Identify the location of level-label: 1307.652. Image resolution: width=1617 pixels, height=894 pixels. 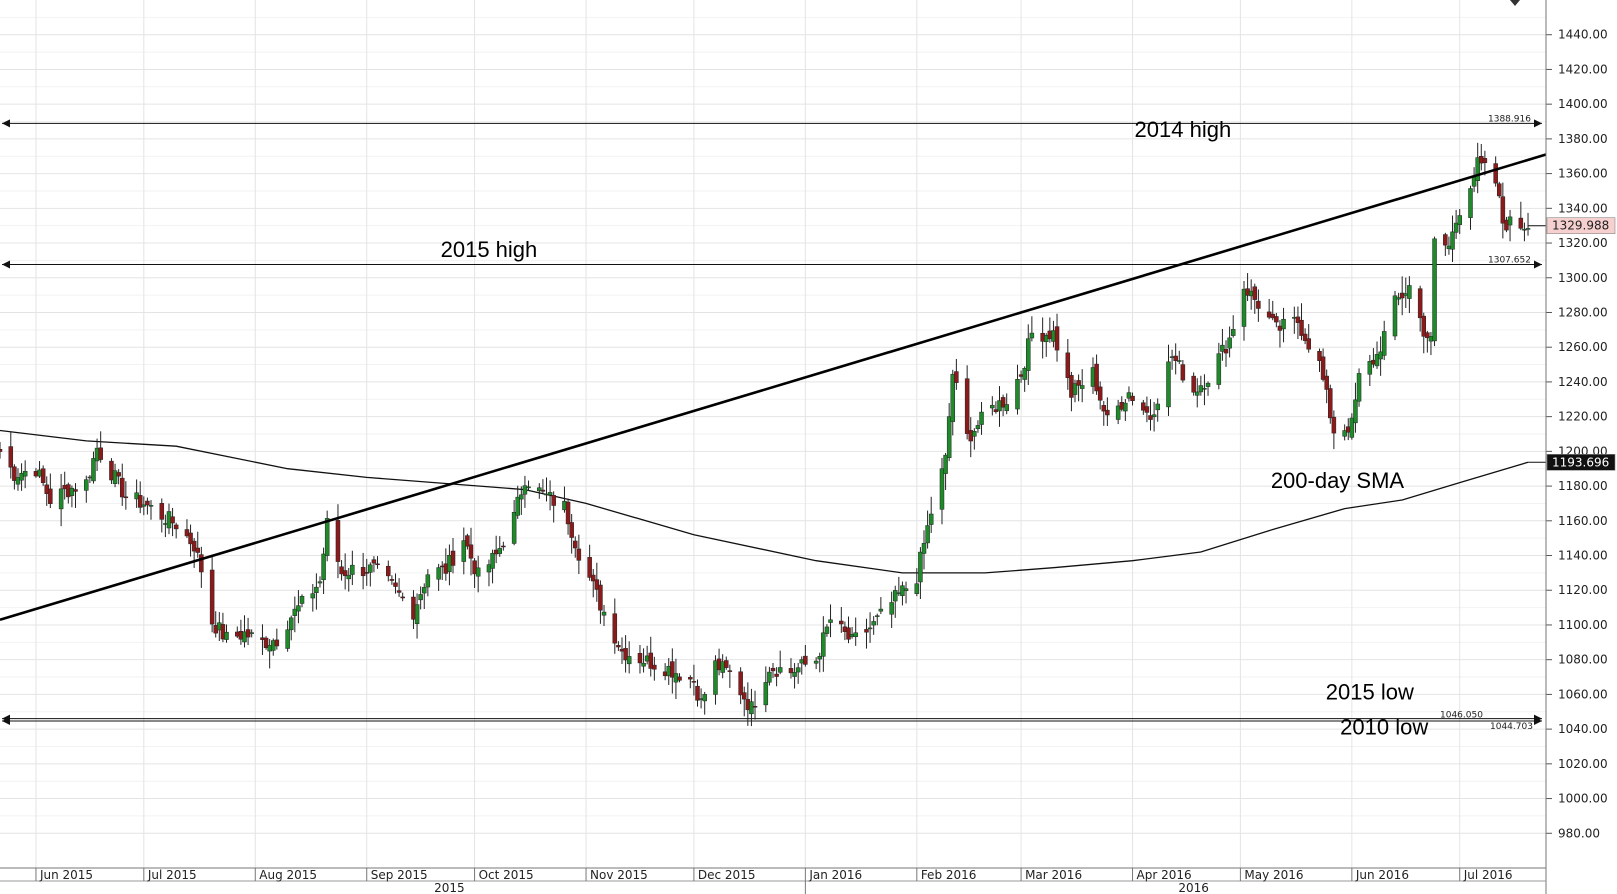
(1509, 260).